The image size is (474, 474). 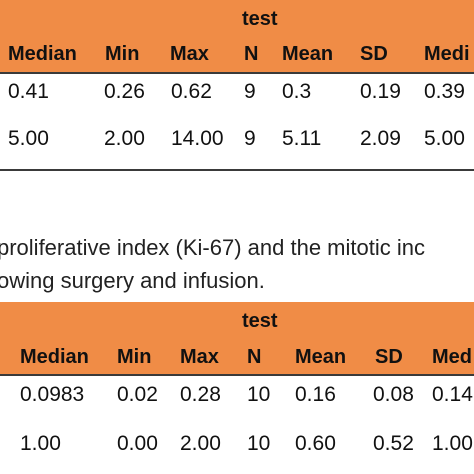 I want to click on table-2-cell: 0.52, so click(x=393, y=443).